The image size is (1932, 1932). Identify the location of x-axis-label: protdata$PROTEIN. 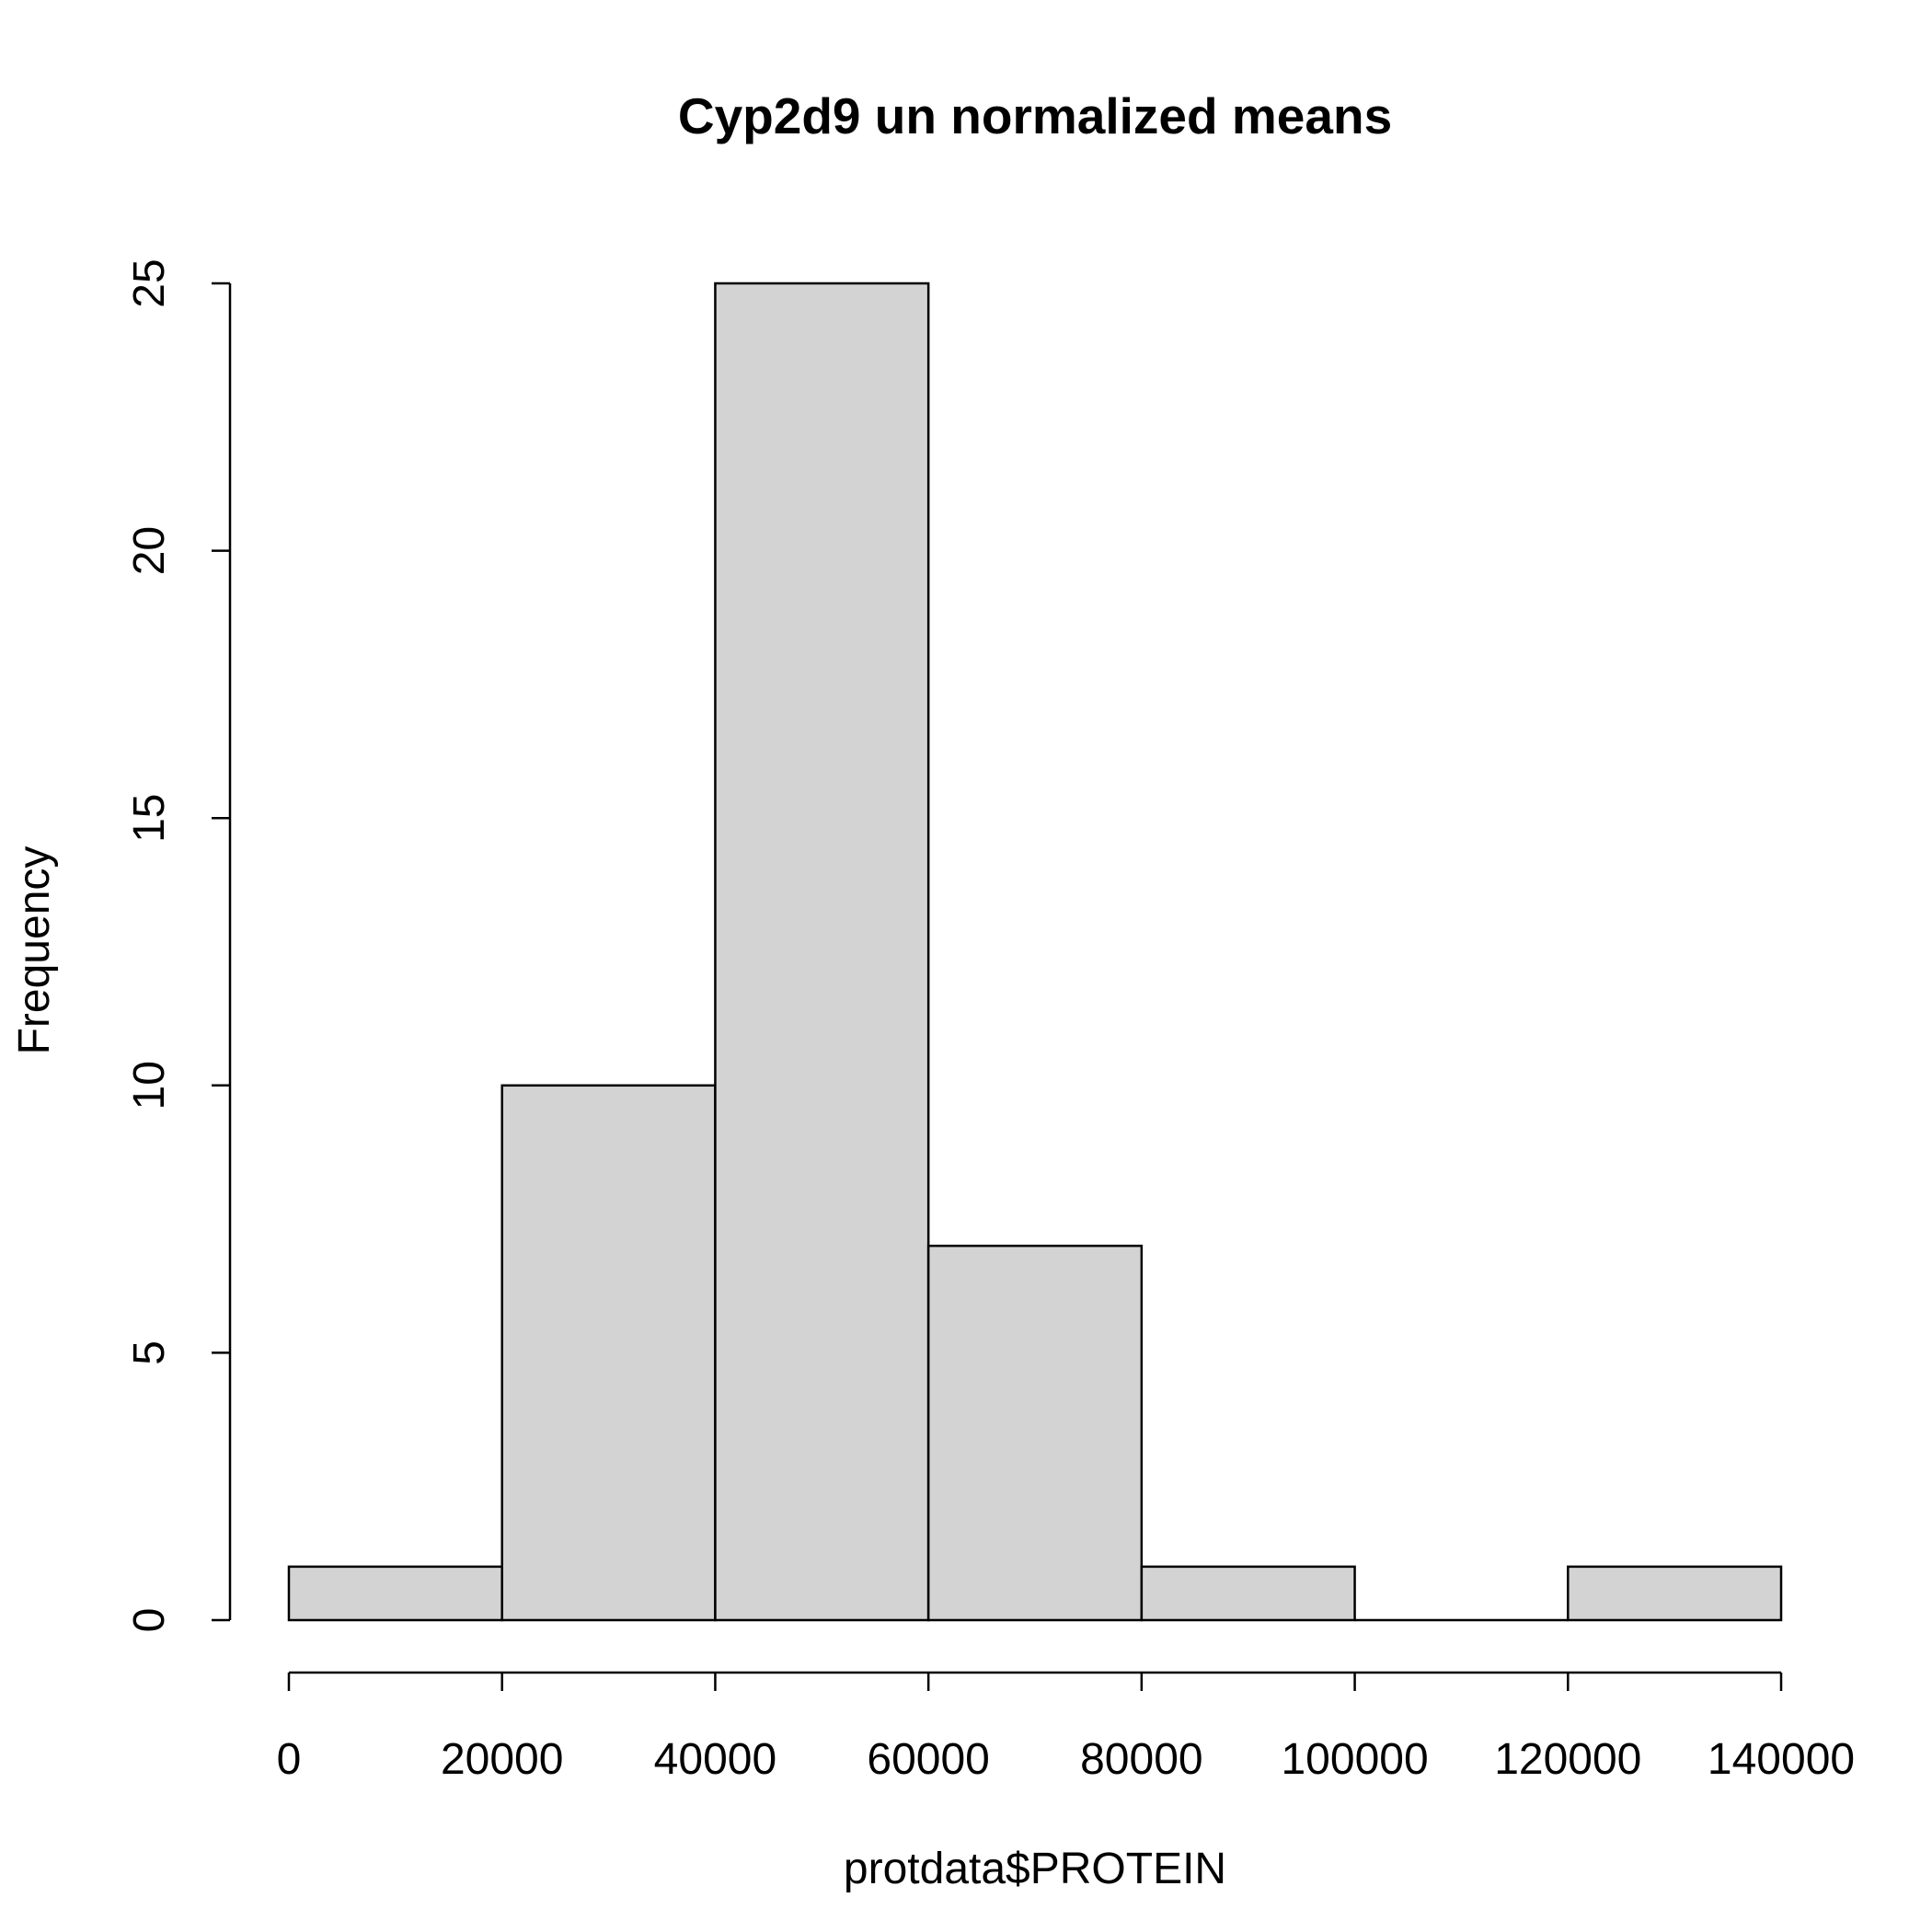
(1035, 1869).